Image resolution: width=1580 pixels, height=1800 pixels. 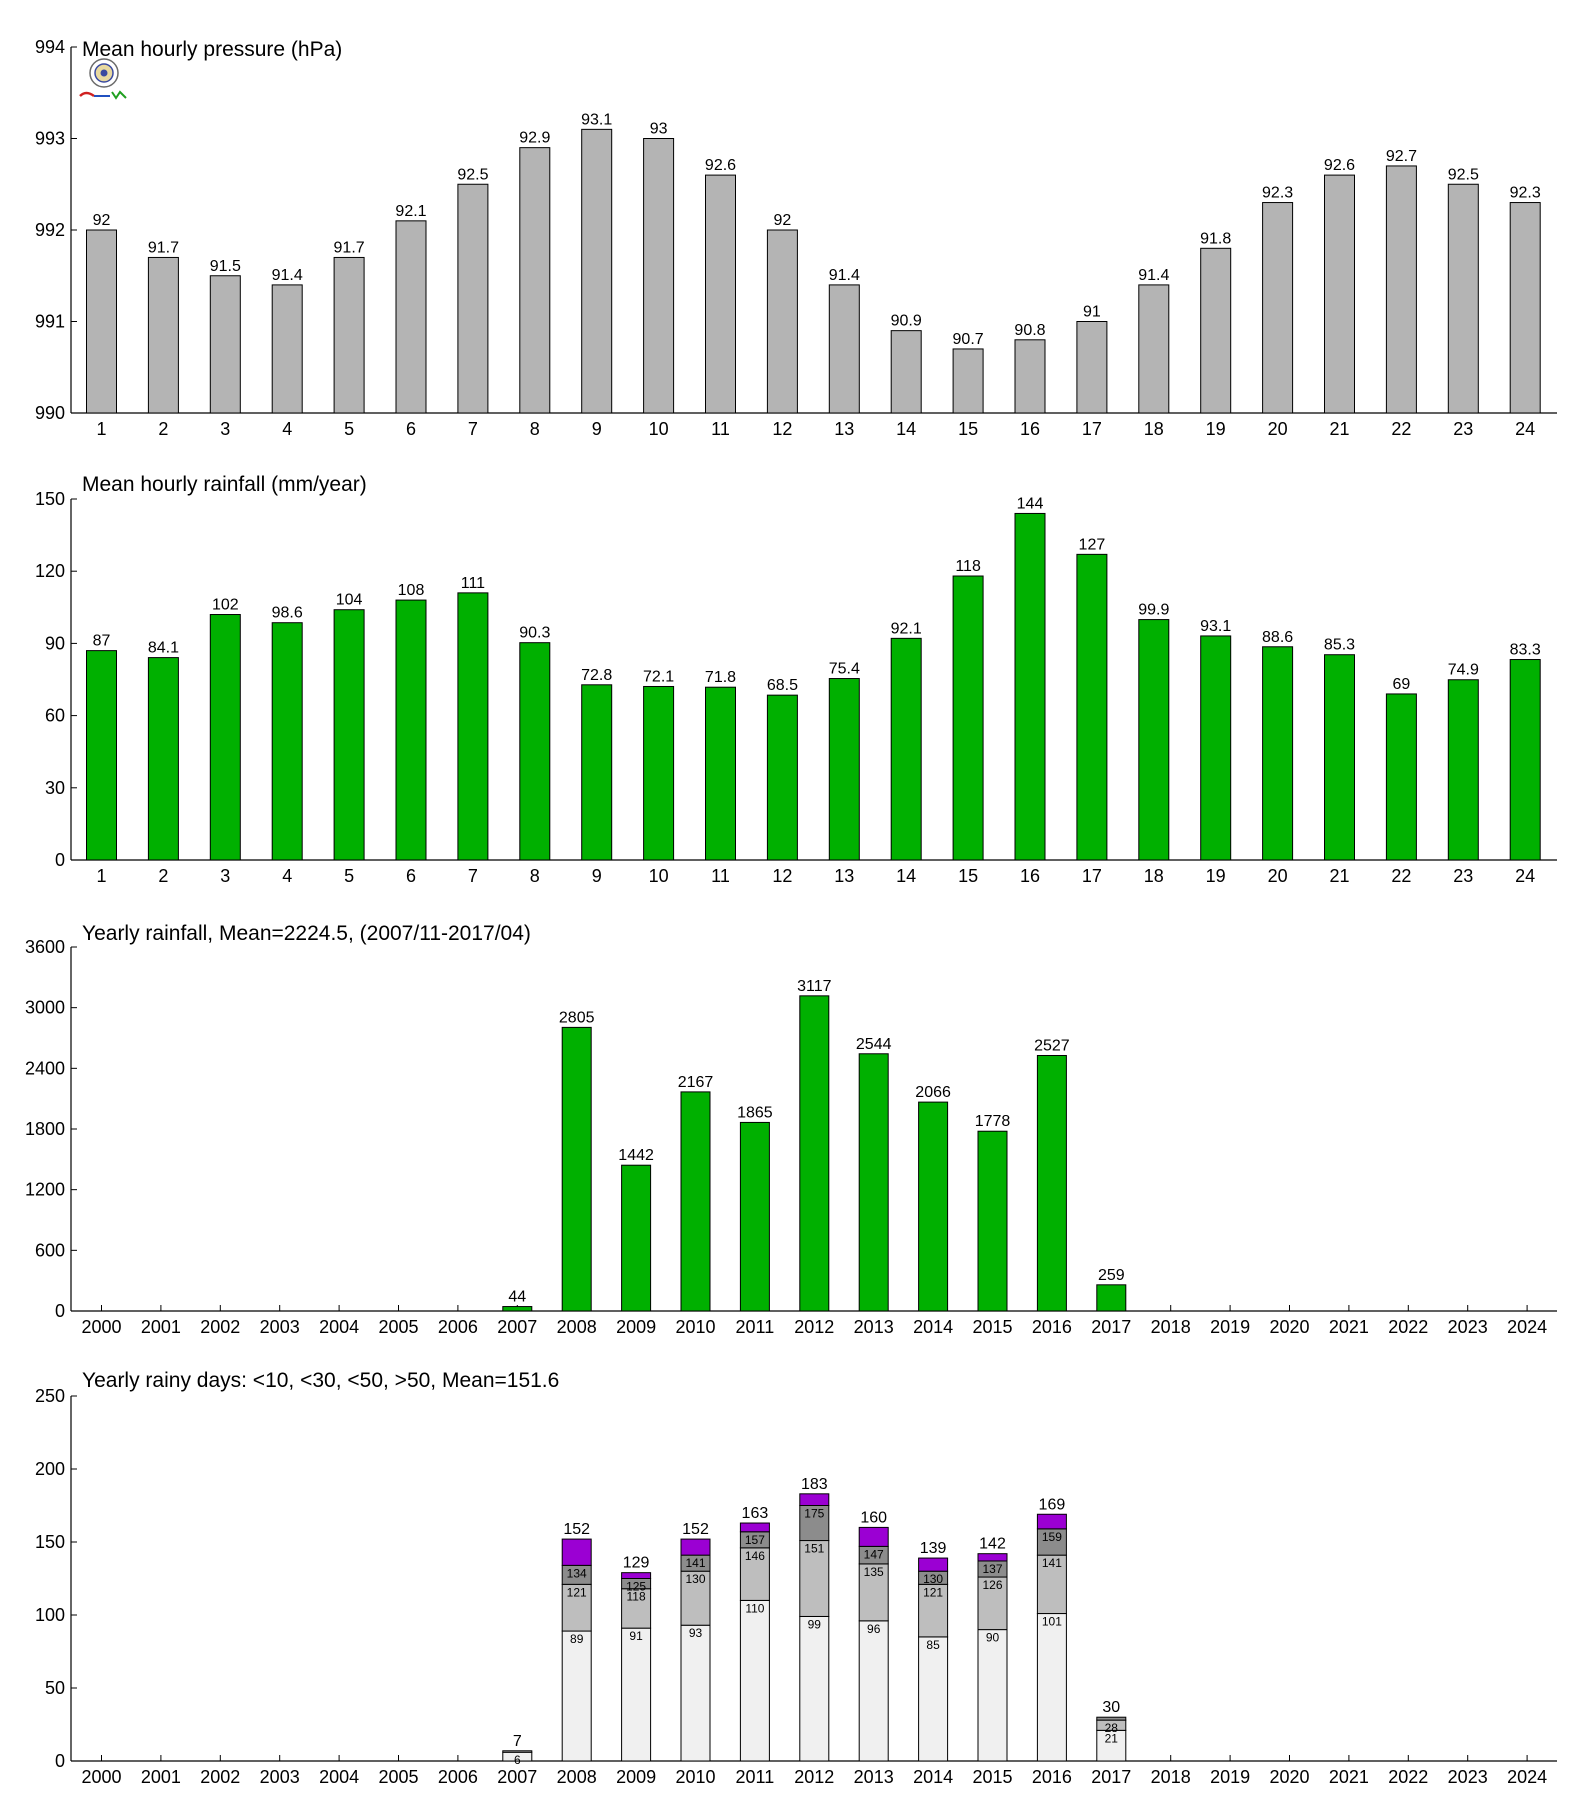 What do you see at coordinates (815, 1624) in the screenshot?
I see `segment-value-label: 99` at bounding box center [815, 1624].